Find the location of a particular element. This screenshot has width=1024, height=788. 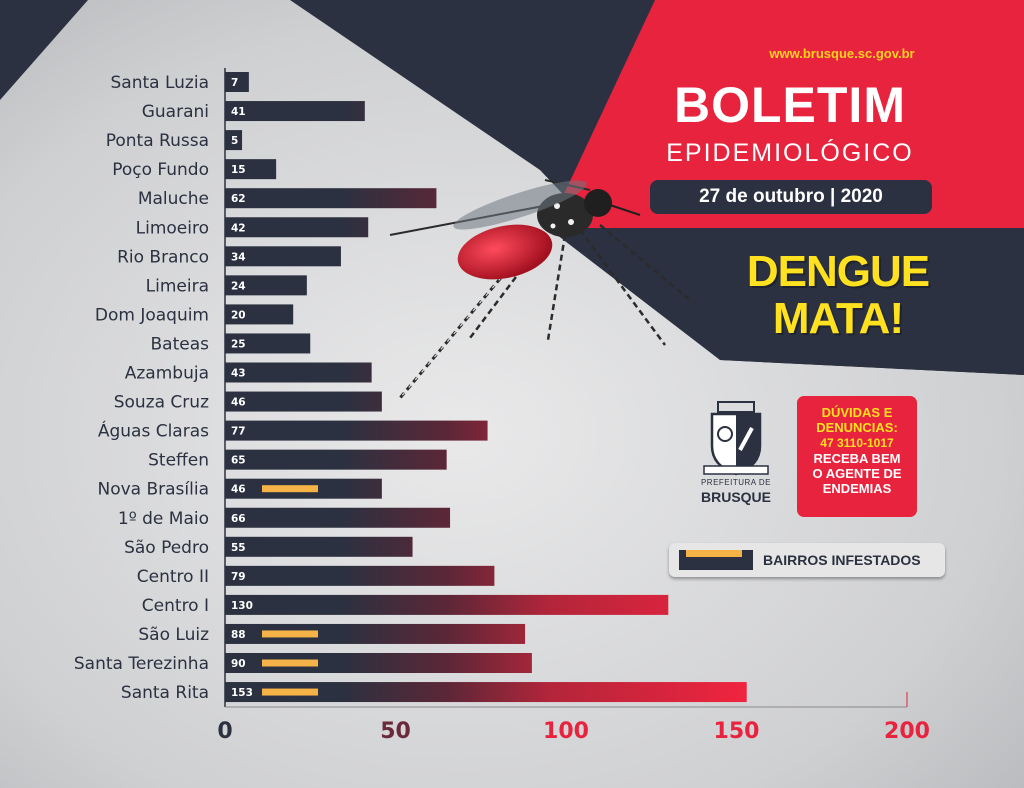

dark-panel-right is located at coordinates (786, 301).